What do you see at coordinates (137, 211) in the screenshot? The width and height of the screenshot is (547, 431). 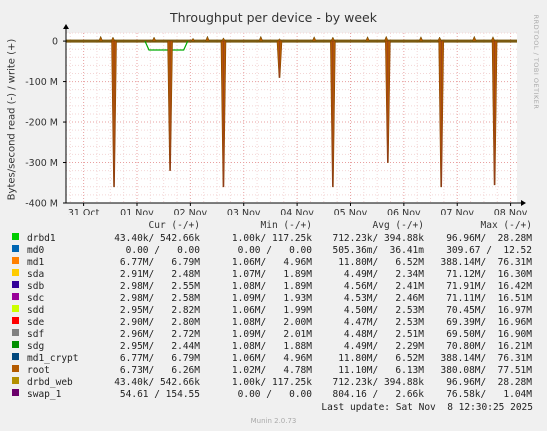 I see `x-tick-label: 01 Nov` at bounding box center [137, 211].